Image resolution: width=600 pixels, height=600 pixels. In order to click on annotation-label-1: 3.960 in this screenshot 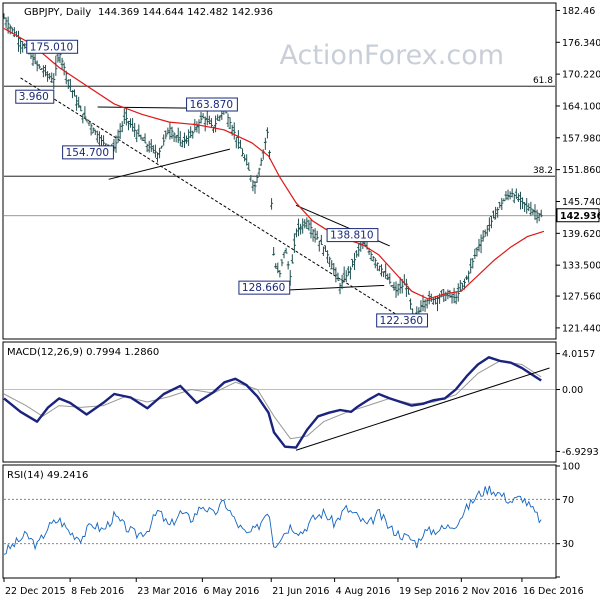, I will do `click(34, 97)`.